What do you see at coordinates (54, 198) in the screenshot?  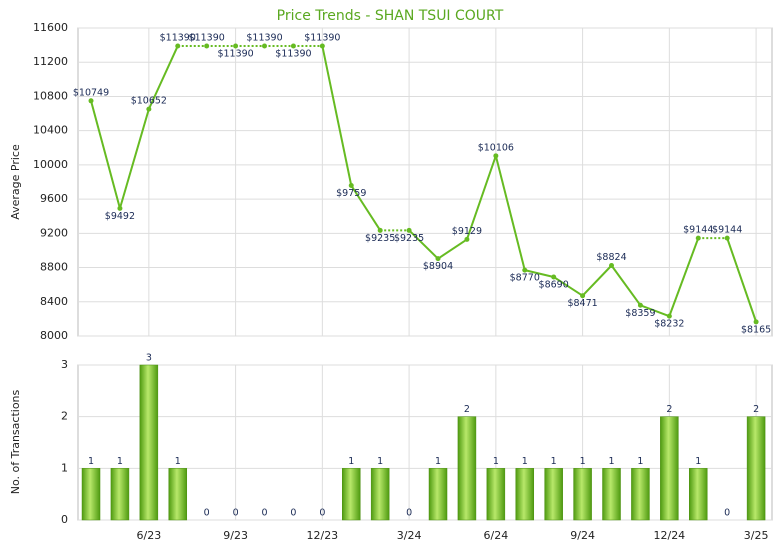 I see `y-tick-label: 9600` at bounding box center [54, 198].